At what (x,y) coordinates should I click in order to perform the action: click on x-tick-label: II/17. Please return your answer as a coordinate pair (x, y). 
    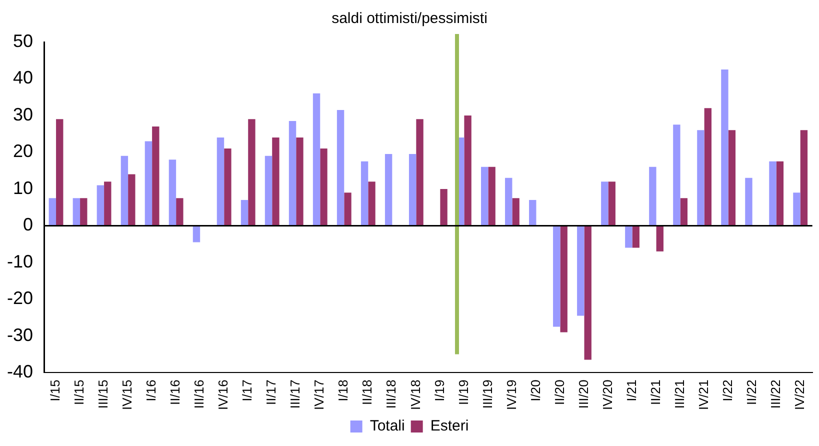
    Looking at the image, I should click on (271, 392).